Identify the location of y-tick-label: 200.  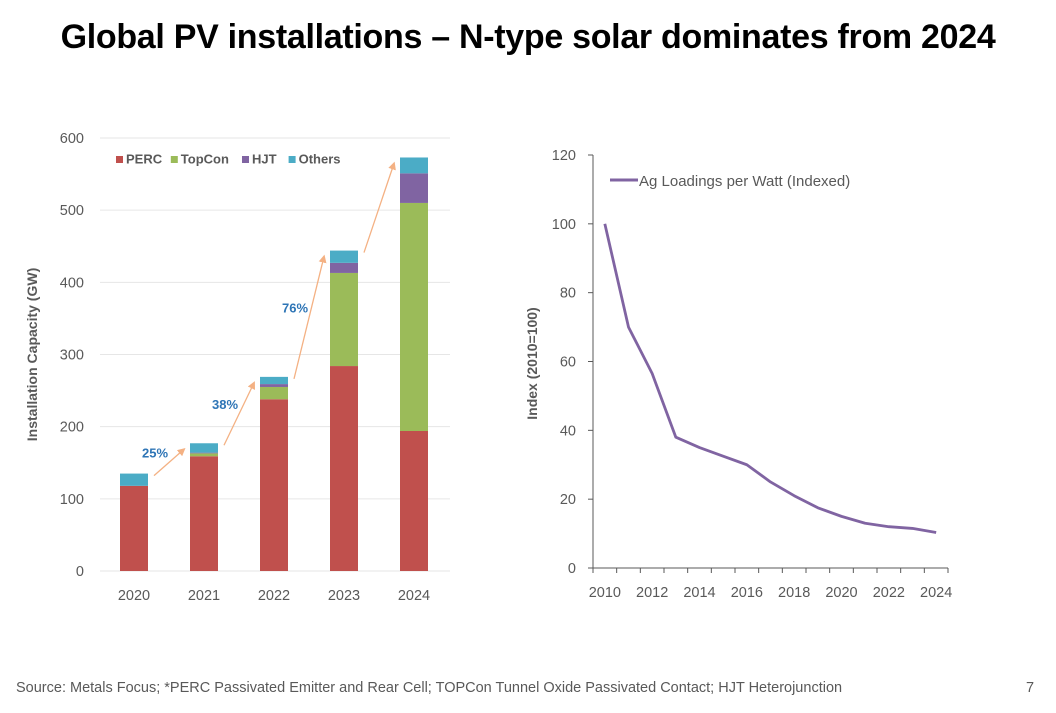
(72, 428).